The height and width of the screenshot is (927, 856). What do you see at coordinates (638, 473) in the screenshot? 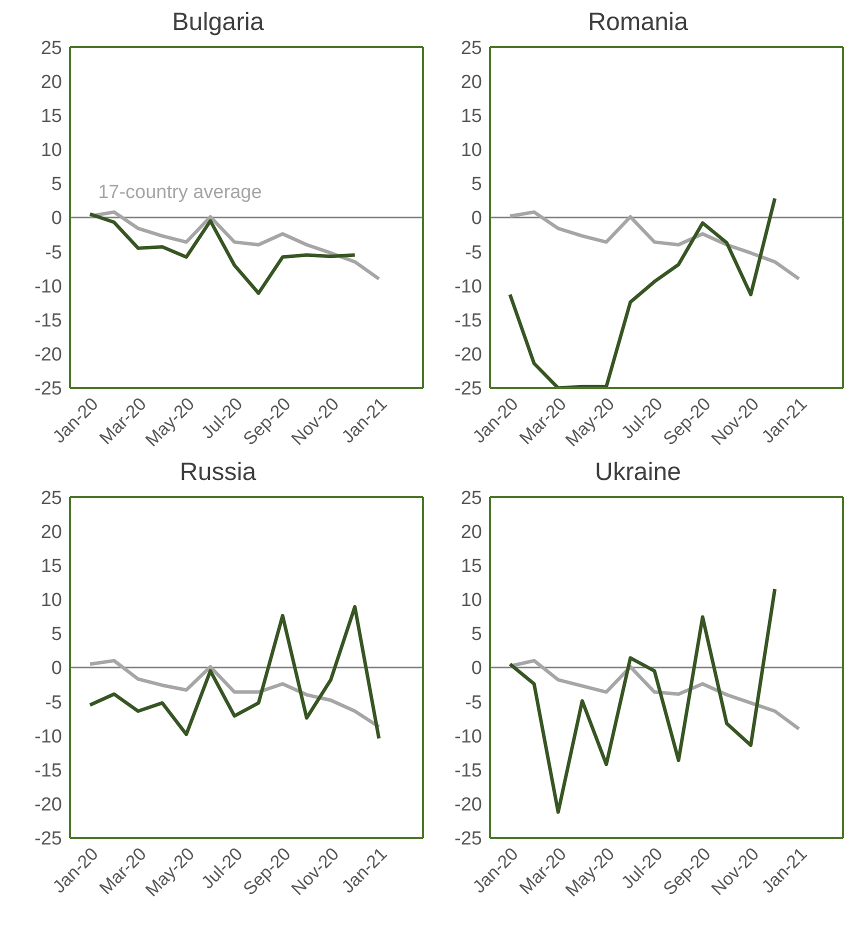
I see `chart-title: Ukraine` at bounding box center [638, 473].